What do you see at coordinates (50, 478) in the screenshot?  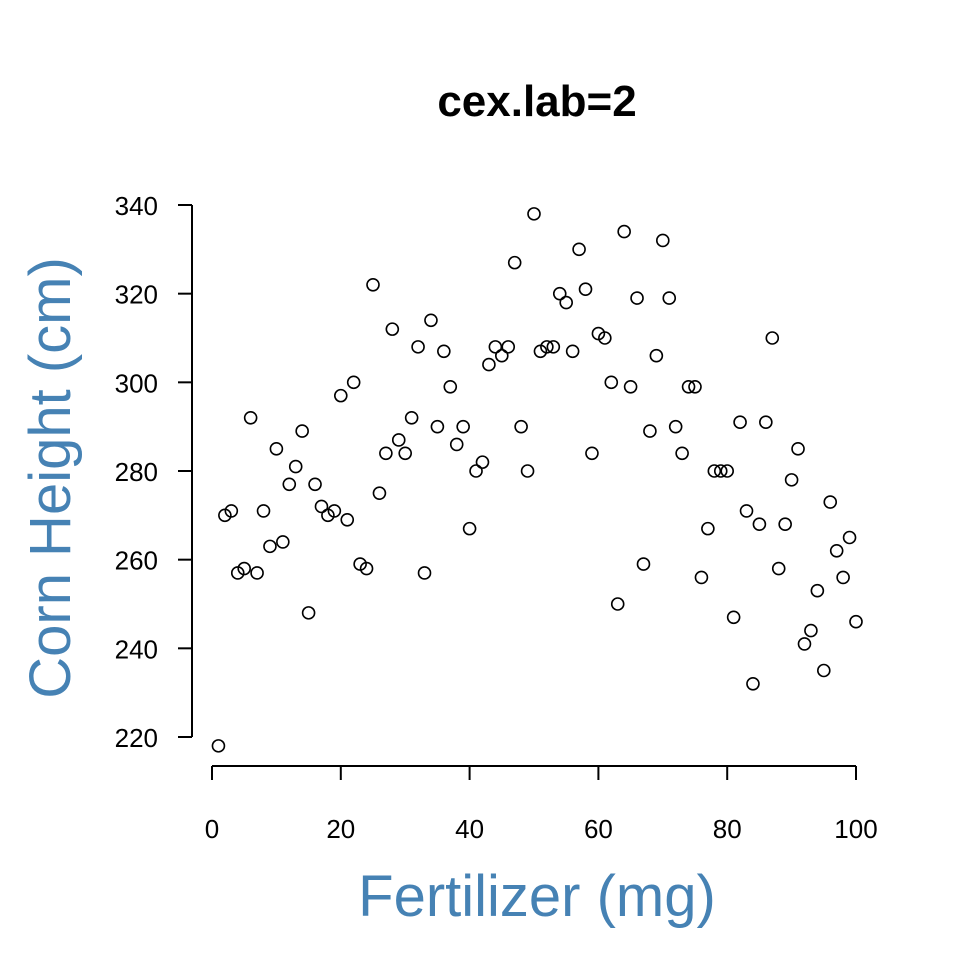 I see `y-axis-label: Corn Height (cm)` at bounding box center [50, 478].